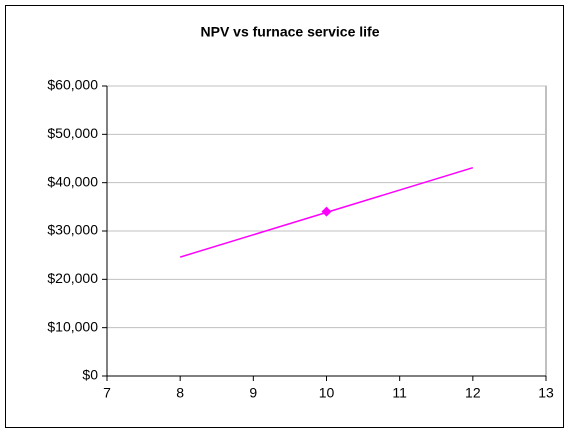 This screenshot has height=433, width=569. I want to click on x-tick-label: 12, so click(473, 393).